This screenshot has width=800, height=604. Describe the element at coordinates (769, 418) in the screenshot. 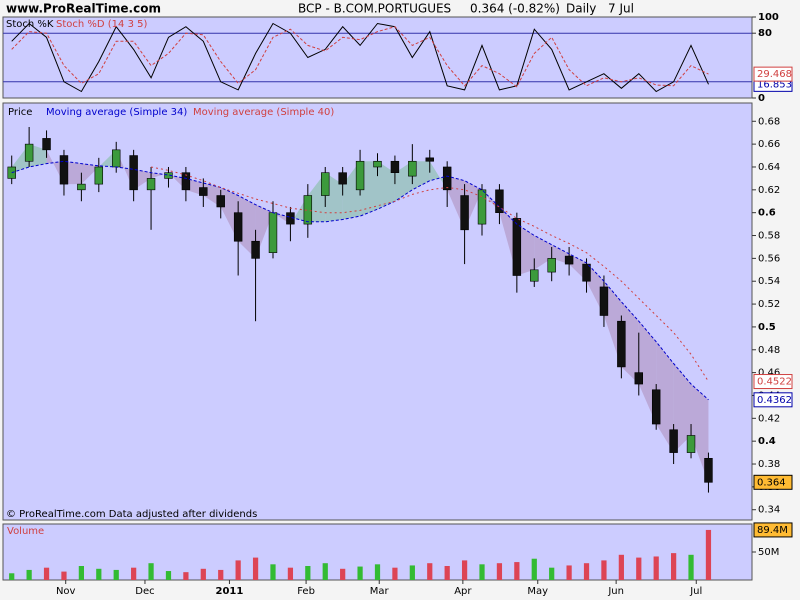

I see `y-tick-label: 0.42` at that location.